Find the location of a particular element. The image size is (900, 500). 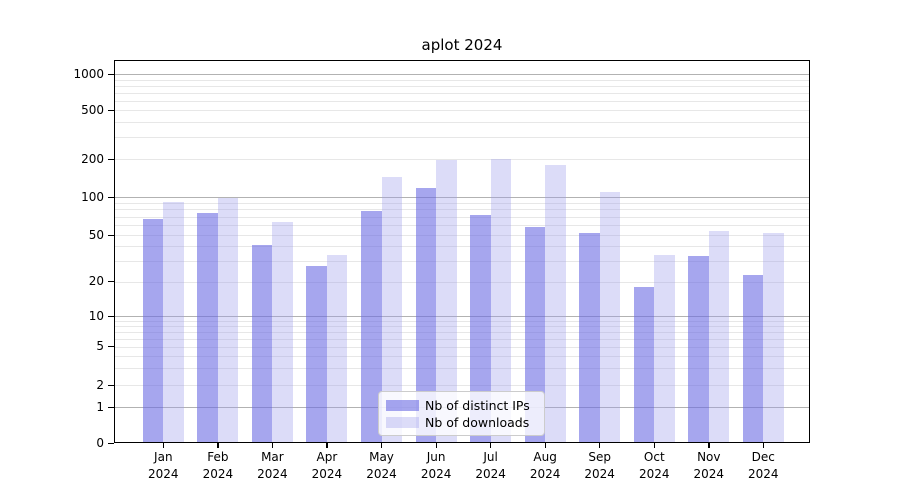

legend-swatch-downloads is located at coordinates (402, 422).